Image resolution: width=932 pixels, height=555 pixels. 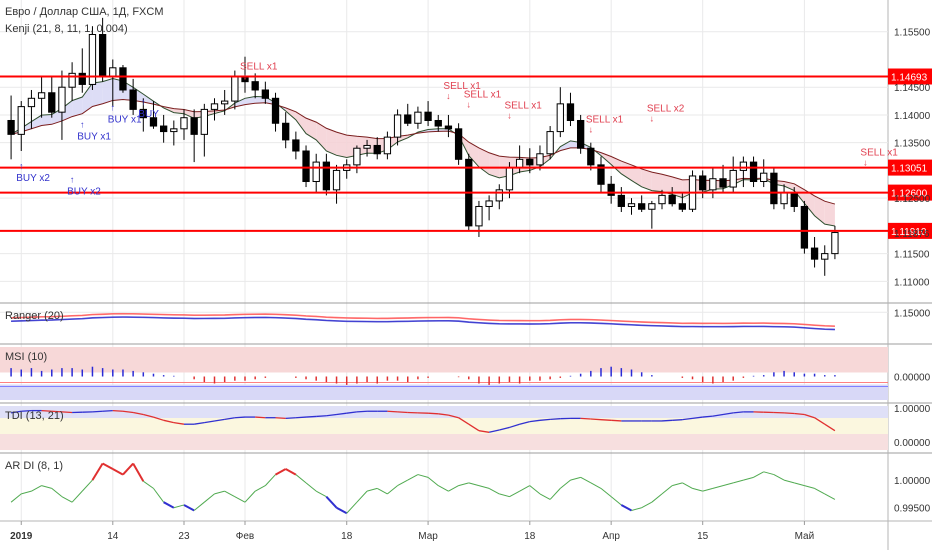 What do you see at coordinates (912, 234) in the screenshot?
I see `last-price-label: 1.11876` at bounding box center [912, 234].